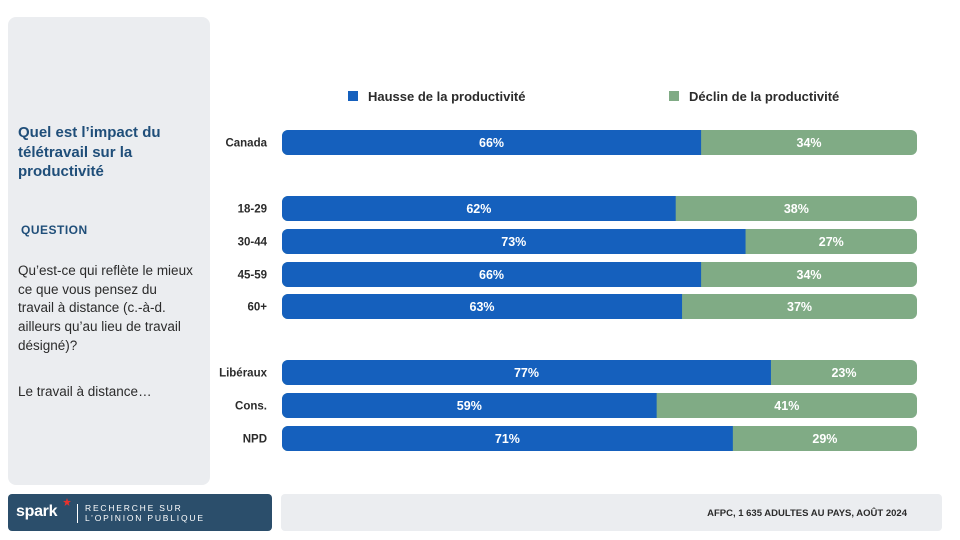 This screenshot has height=540, width=960. What do you see at coordinates (809, 275) in the screenshot?
I see `data-label-decline-45-59: 34%` at bounding box center [809, 275].